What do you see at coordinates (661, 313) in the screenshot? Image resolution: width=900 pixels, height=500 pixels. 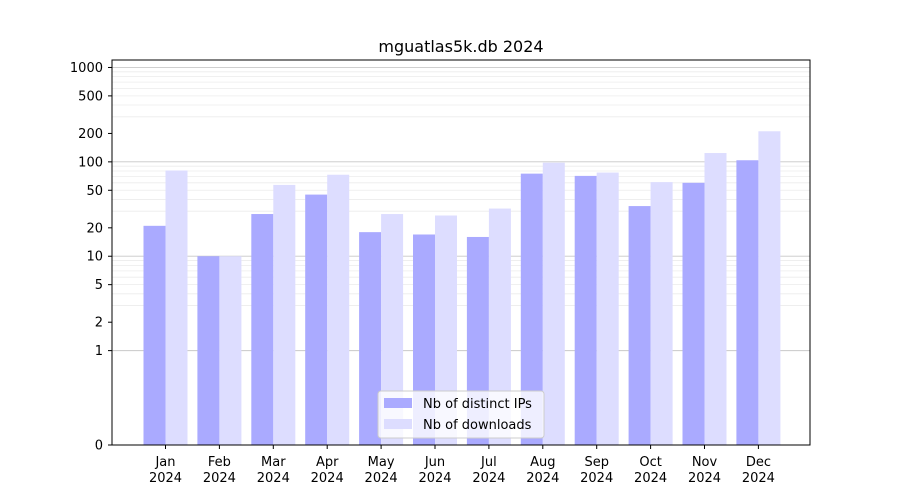 I see `bar-downloads-oct` at bounding box center [661, 313].